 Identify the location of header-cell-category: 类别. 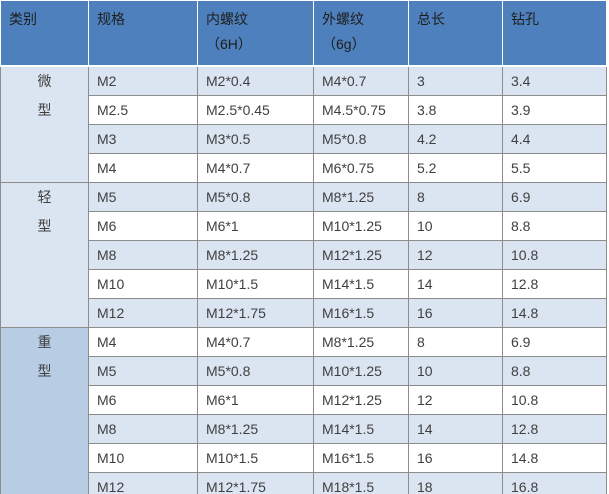
(44, 33).